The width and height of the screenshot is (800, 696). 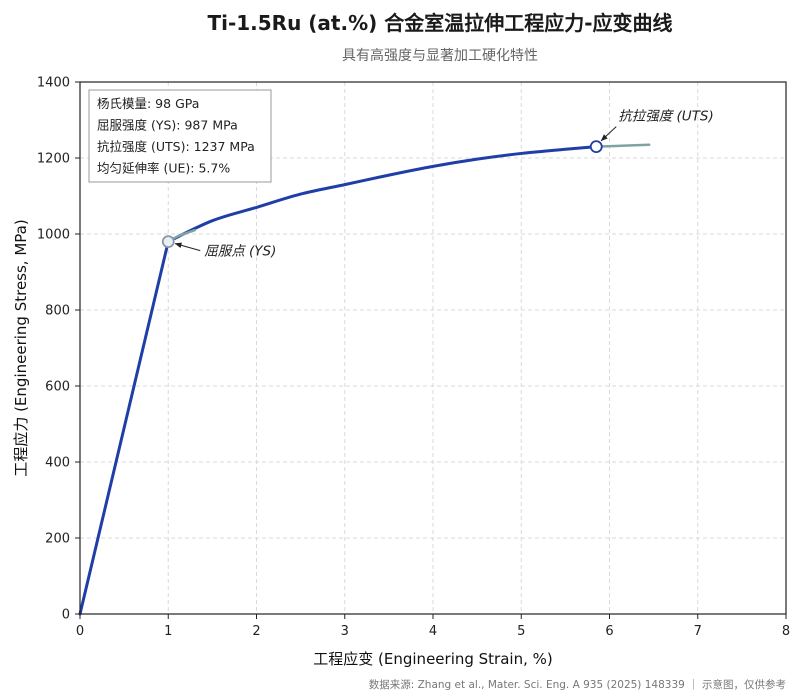 I want to click on y-tick-label: 800, so click(x=57, y=311).